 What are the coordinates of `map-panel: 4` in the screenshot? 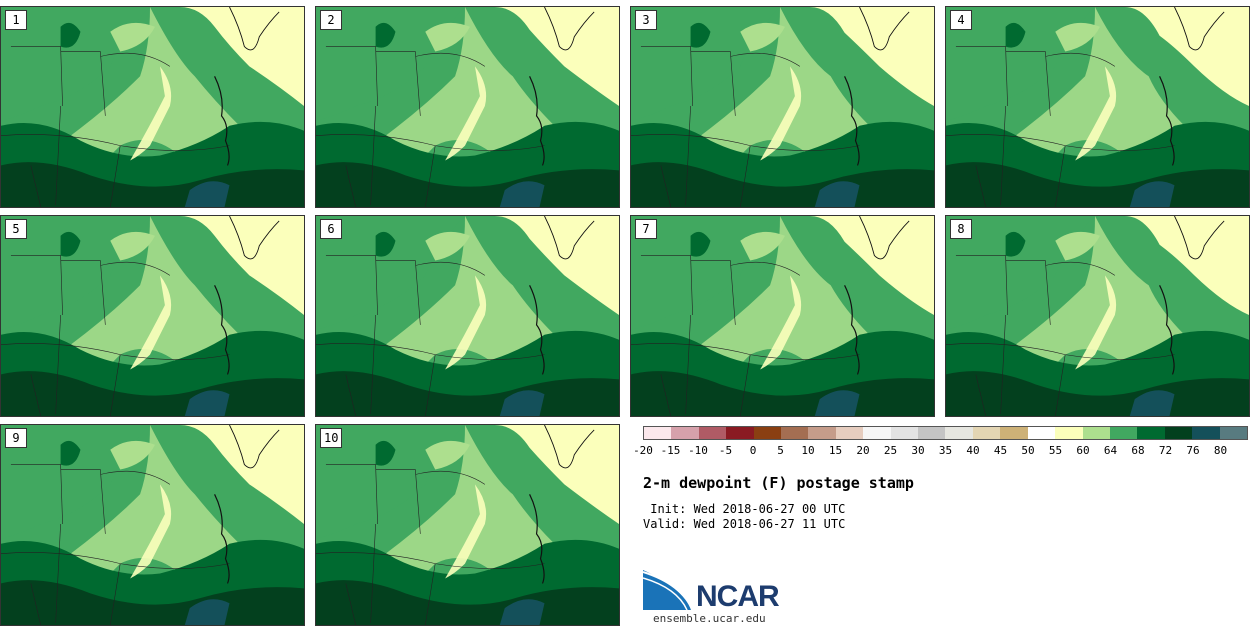 It's located at (1097, 107).